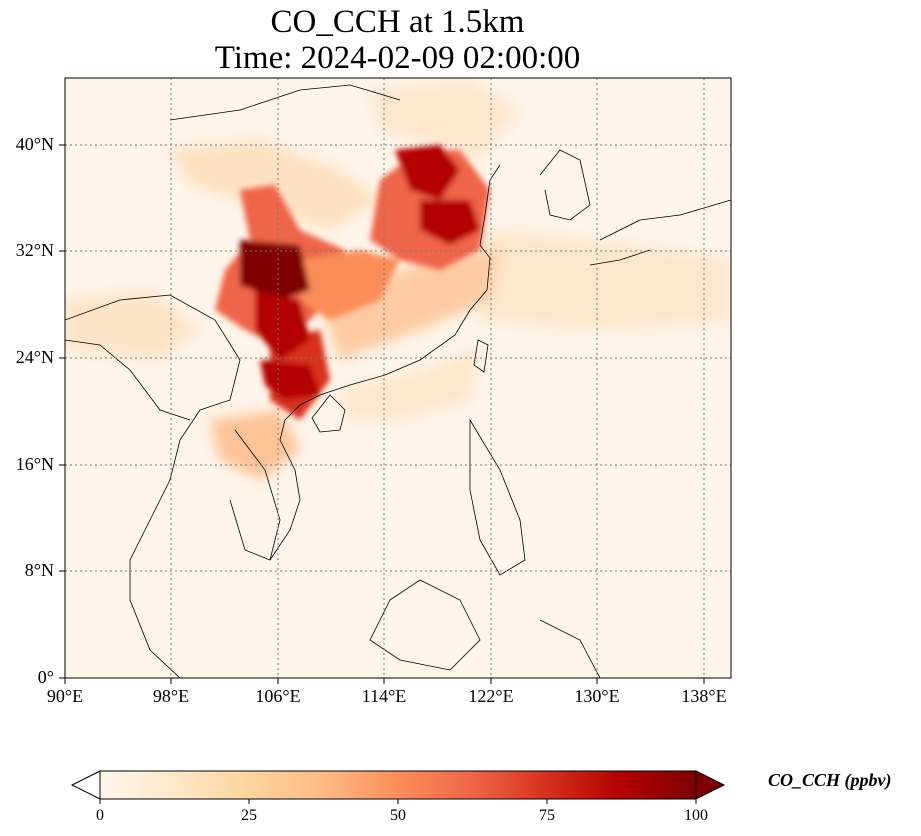 Image resolution: width=921 pixels, height=836 pixels. Describe the element at coordinates (34, 144) in the screenshot. I see `lat-label-40n: 40°N` at that location.